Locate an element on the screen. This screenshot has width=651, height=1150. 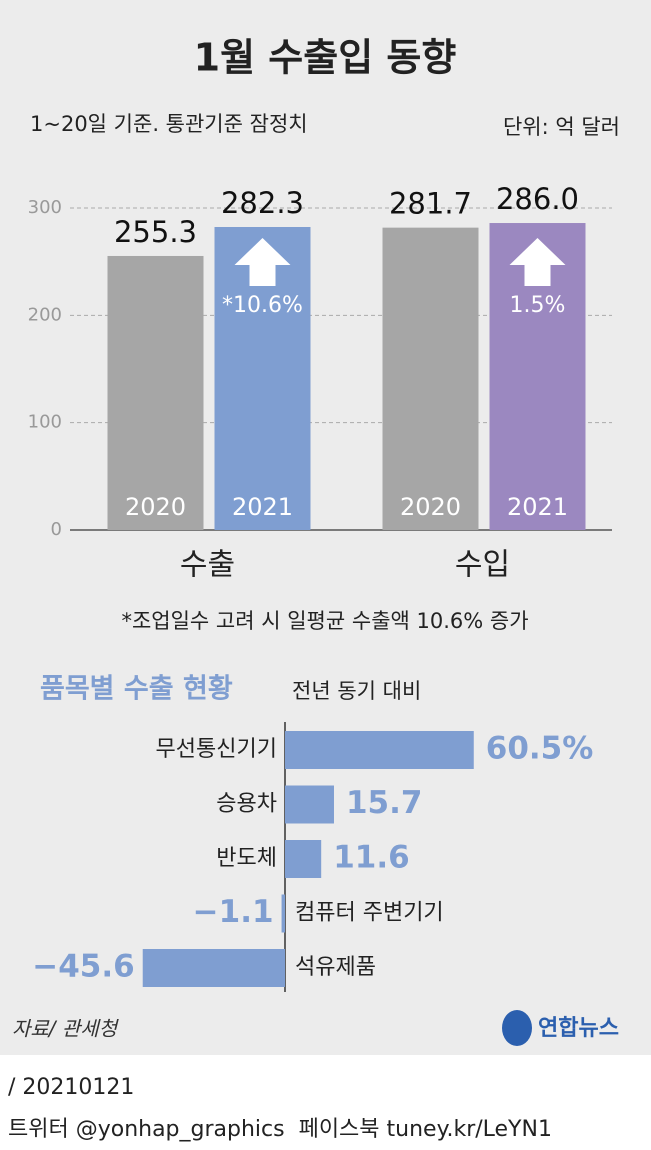
chart-title: 1월 수출입 동향 is located at coordinates (325, 58).